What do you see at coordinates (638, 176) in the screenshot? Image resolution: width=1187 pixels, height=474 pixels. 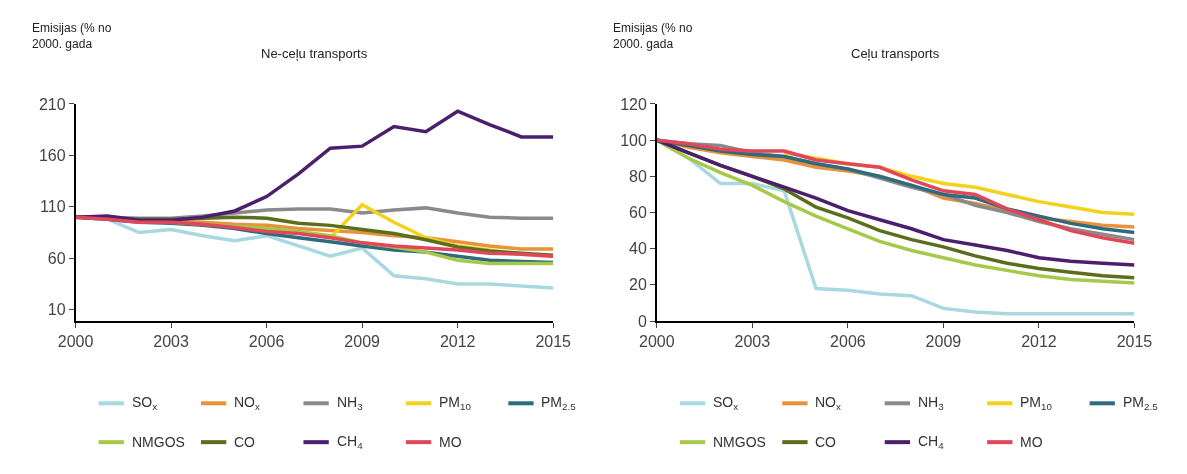 I see `y-tick-label: 80` at bounding box center [638, 176].